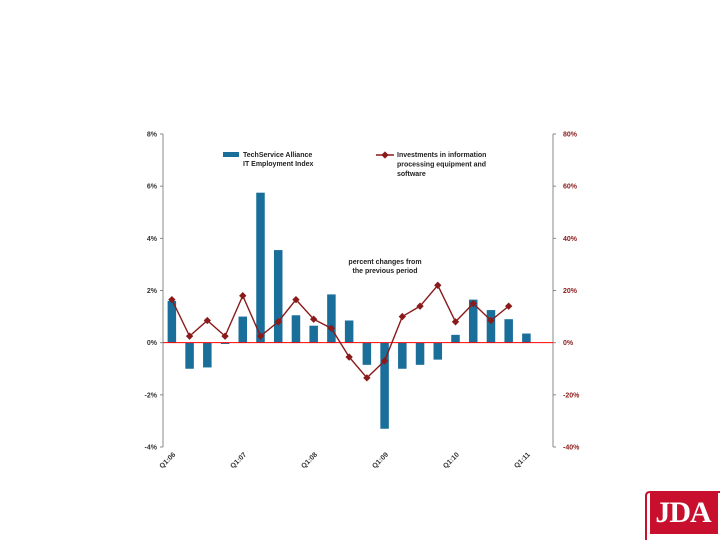 Image resolution: width=720 pixels, height=540 pixels. Describe the element at coordinates (309, 460) in the screenshot. I see `x-tick-label: Q1:08` at that location.